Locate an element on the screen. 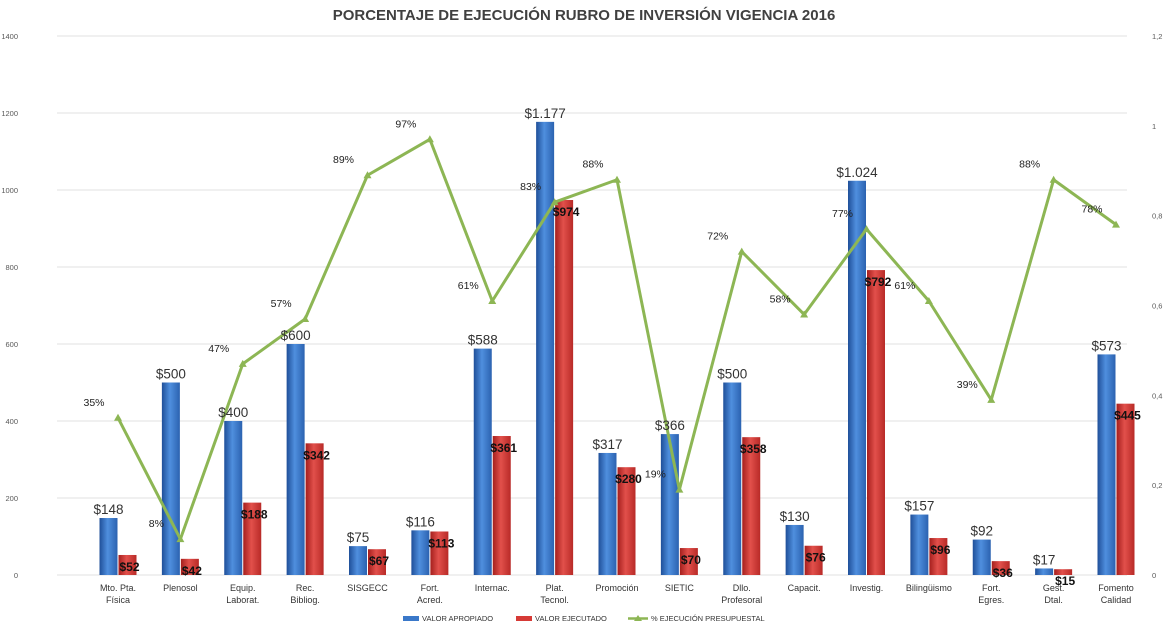 The width and height of the screenshot is (1169, 628). x-category-line: Profesoral is located at coordinates (741, 600).